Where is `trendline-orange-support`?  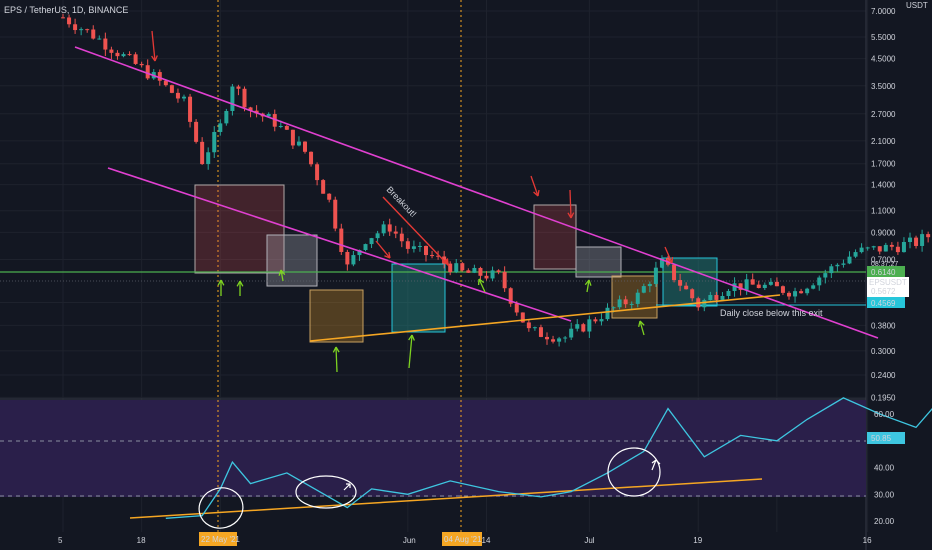 trendline-orange-support is located at coordinates (545, 318).